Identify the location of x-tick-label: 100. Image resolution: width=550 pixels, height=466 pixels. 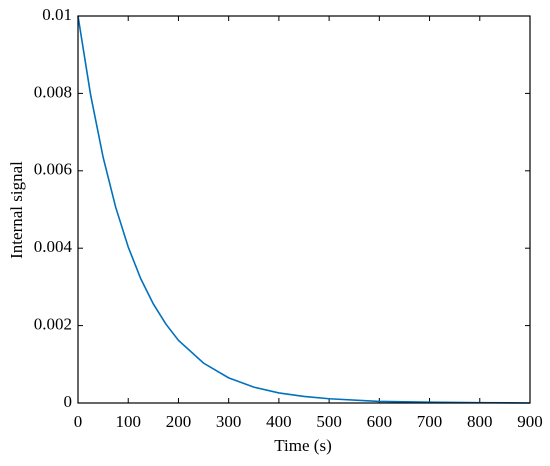
(128, 421).